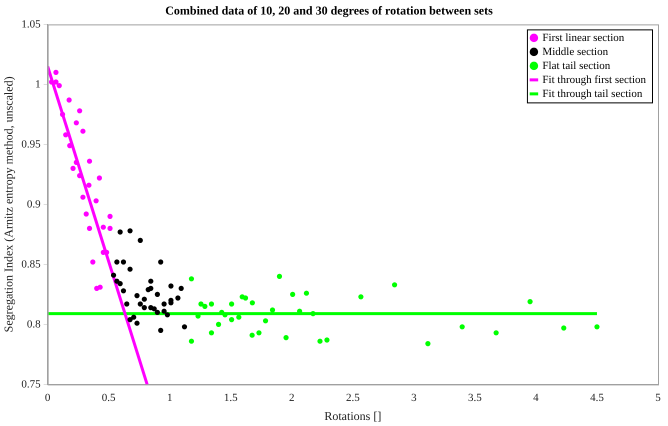 This screenshot has width=668, height=426. I want to click on x-tick-label: 4.5, so click(597, 398).